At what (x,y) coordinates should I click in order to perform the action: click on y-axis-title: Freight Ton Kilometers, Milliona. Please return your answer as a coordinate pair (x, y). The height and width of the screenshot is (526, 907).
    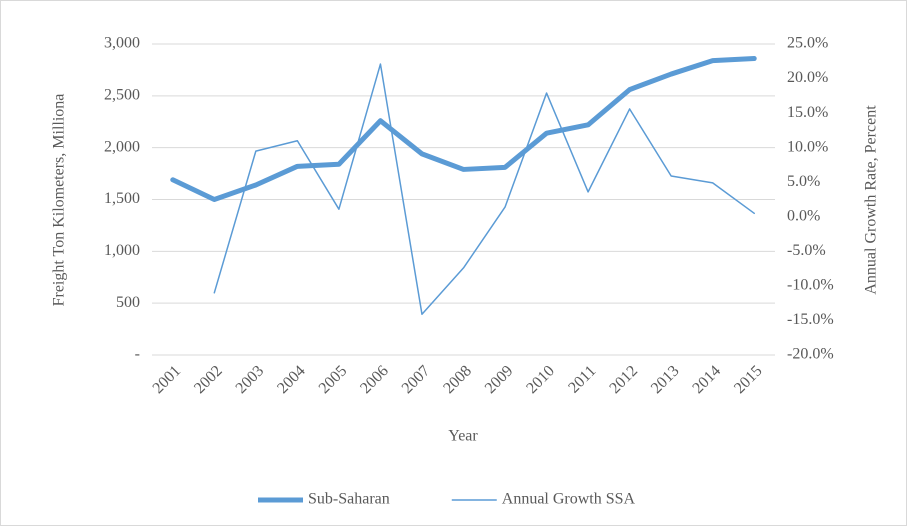
    Looking at the image, I should click on (59, 200).